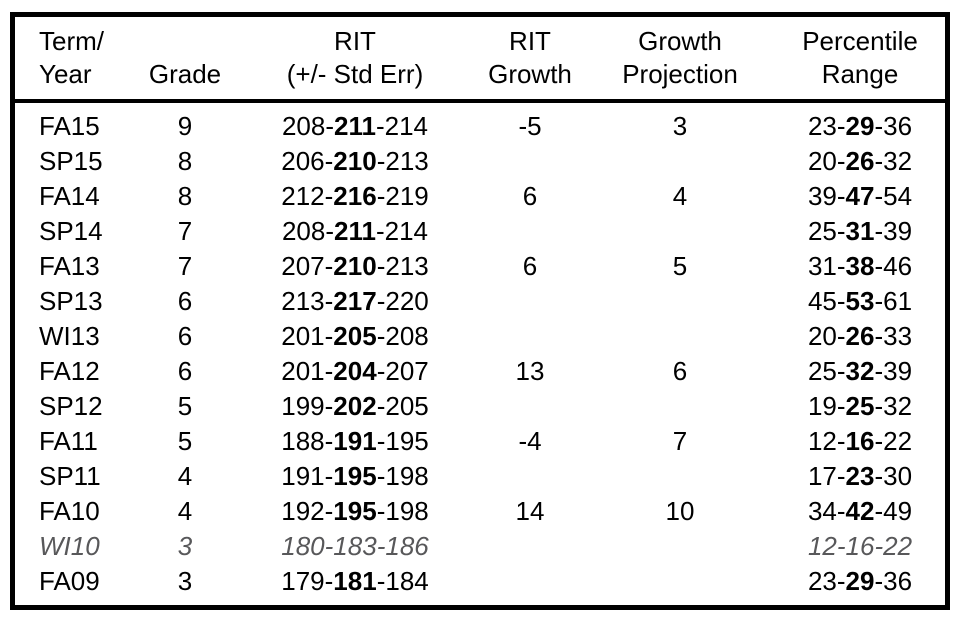 This screenshot has width=962, height=631. I want to click on table-row: FA10 4 192-195-198 14 10 34-42-49, so click(480, 511).